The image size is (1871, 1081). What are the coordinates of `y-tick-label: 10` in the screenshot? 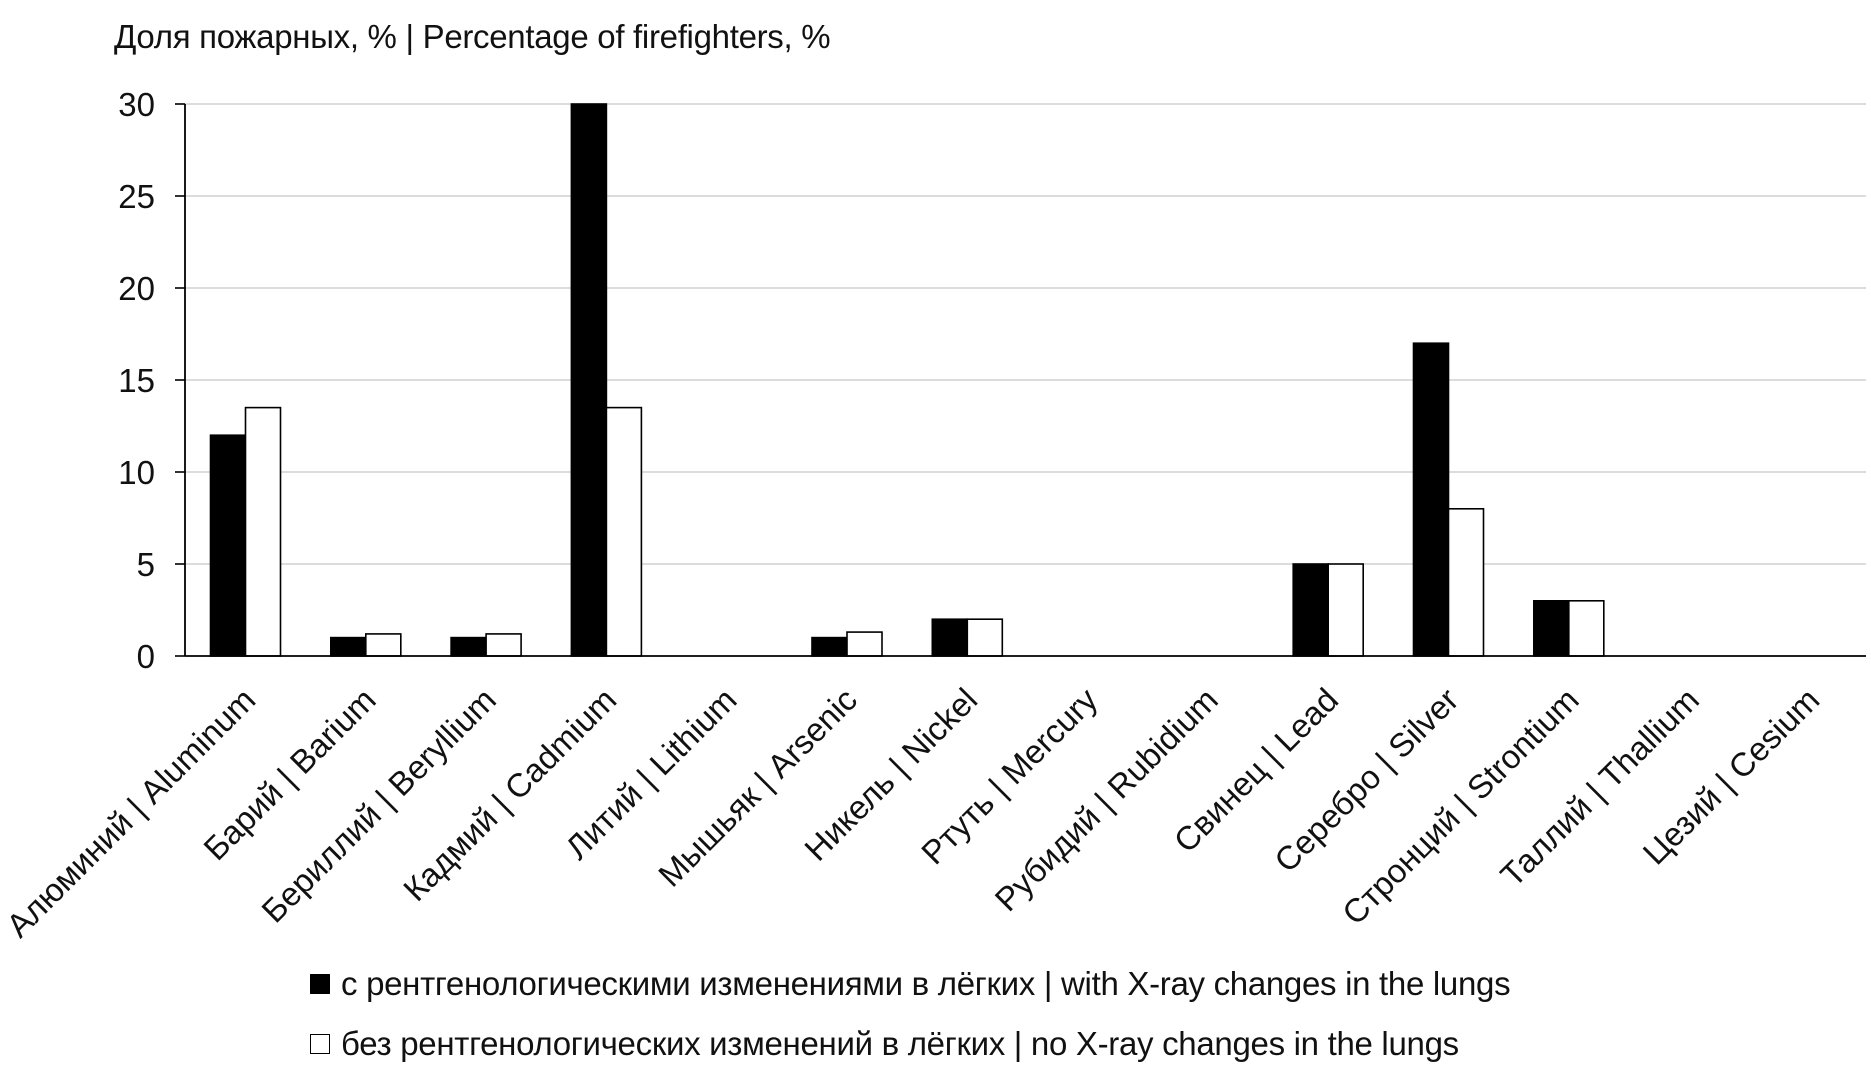 It's located at (136, 472).